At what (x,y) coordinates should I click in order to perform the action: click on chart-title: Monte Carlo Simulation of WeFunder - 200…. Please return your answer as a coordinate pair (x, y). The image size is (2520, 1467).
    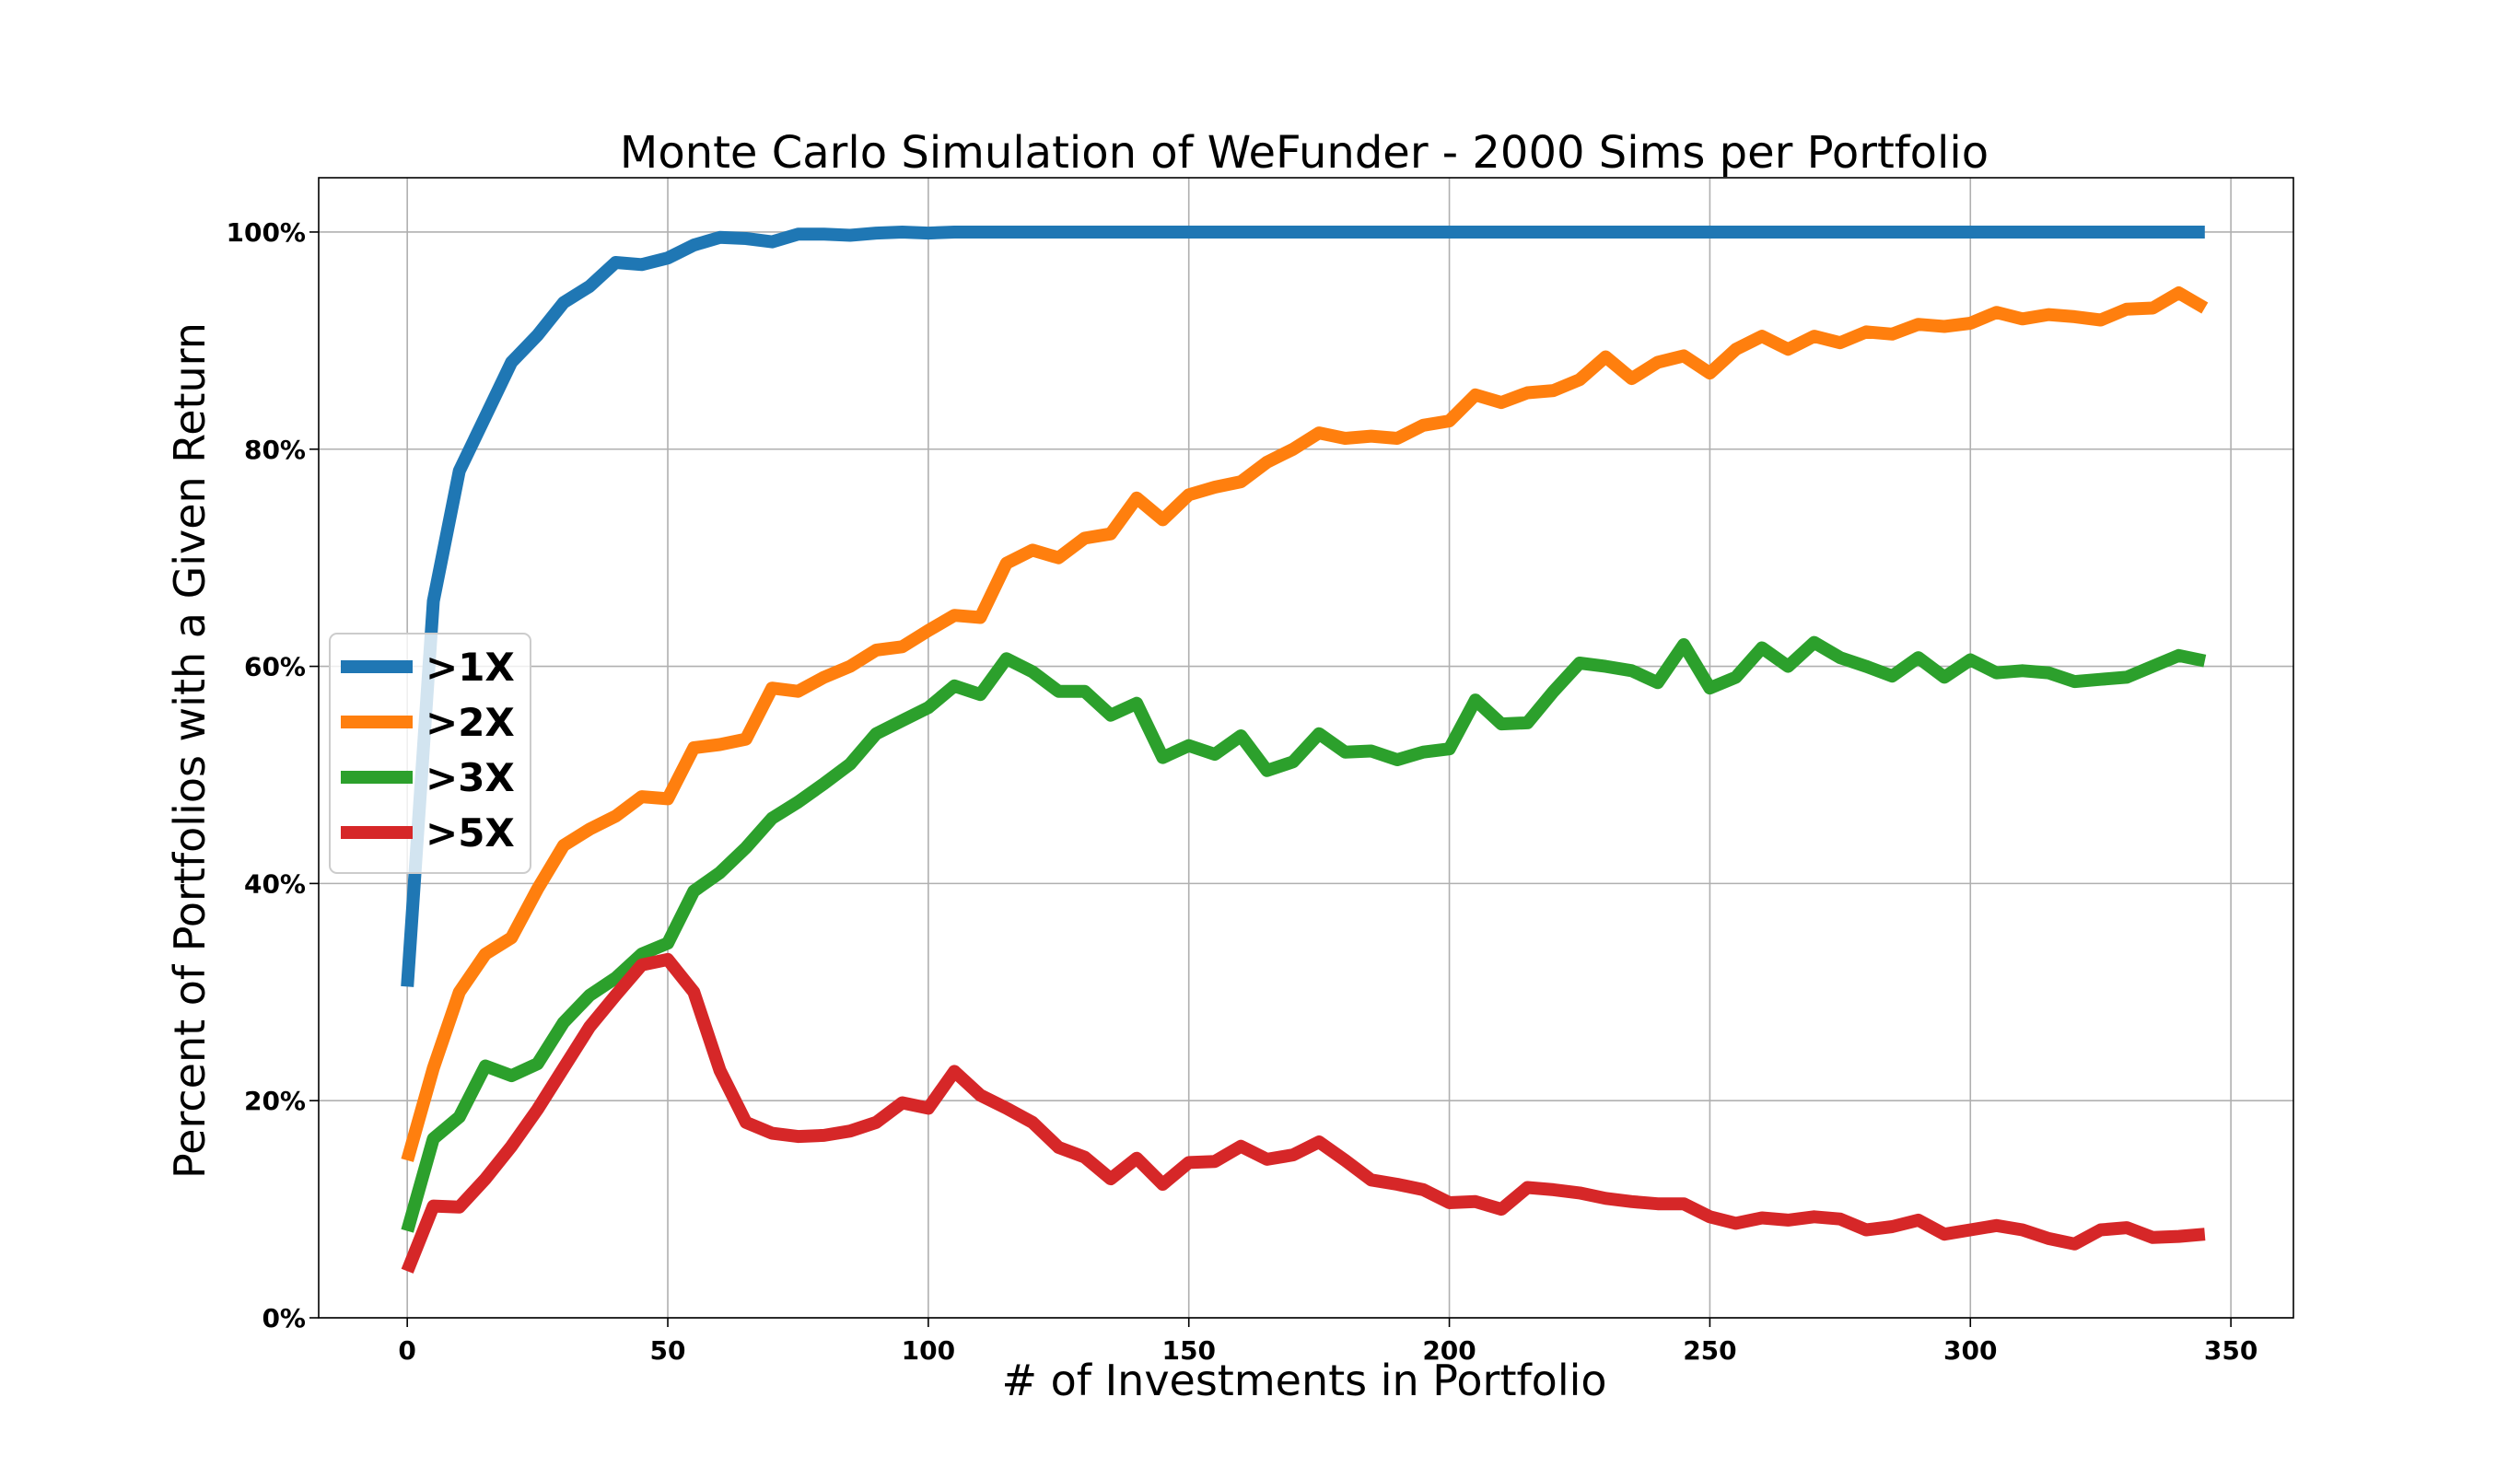
    Looking at the image, I should click on (1304, 153).